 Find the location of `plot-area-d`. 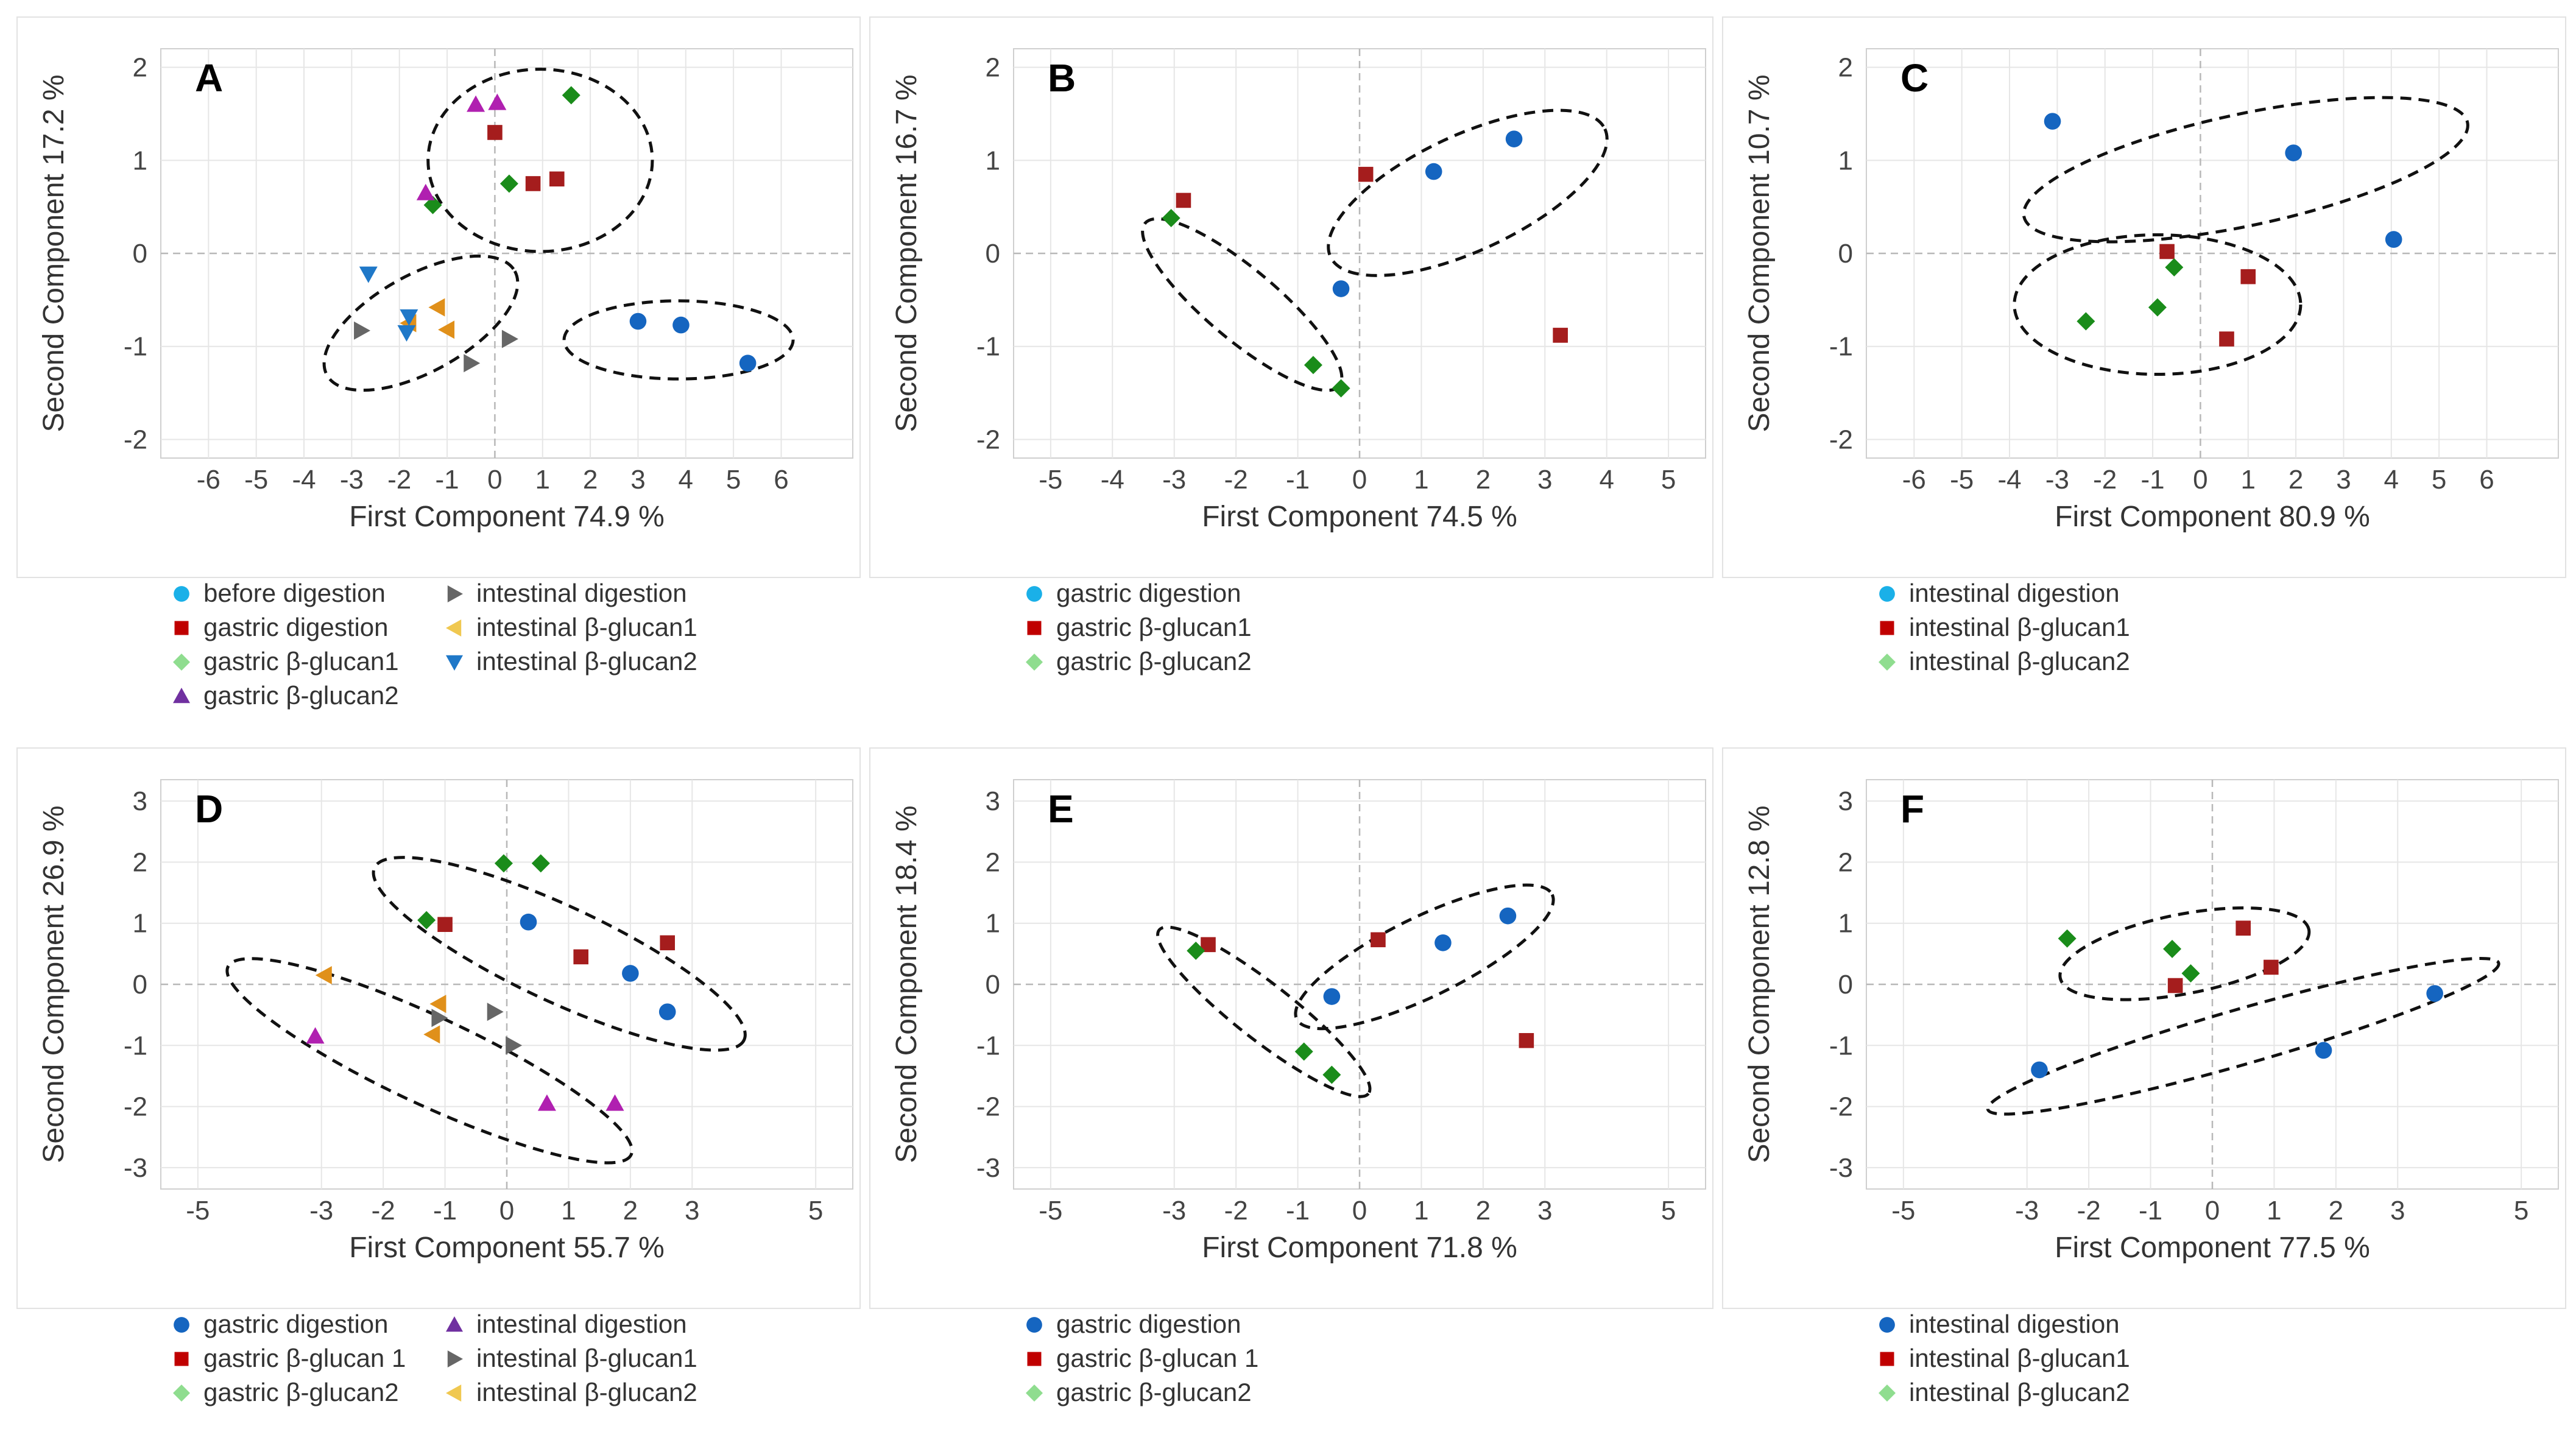

plot-area-d is located at coordinates (506, 985).